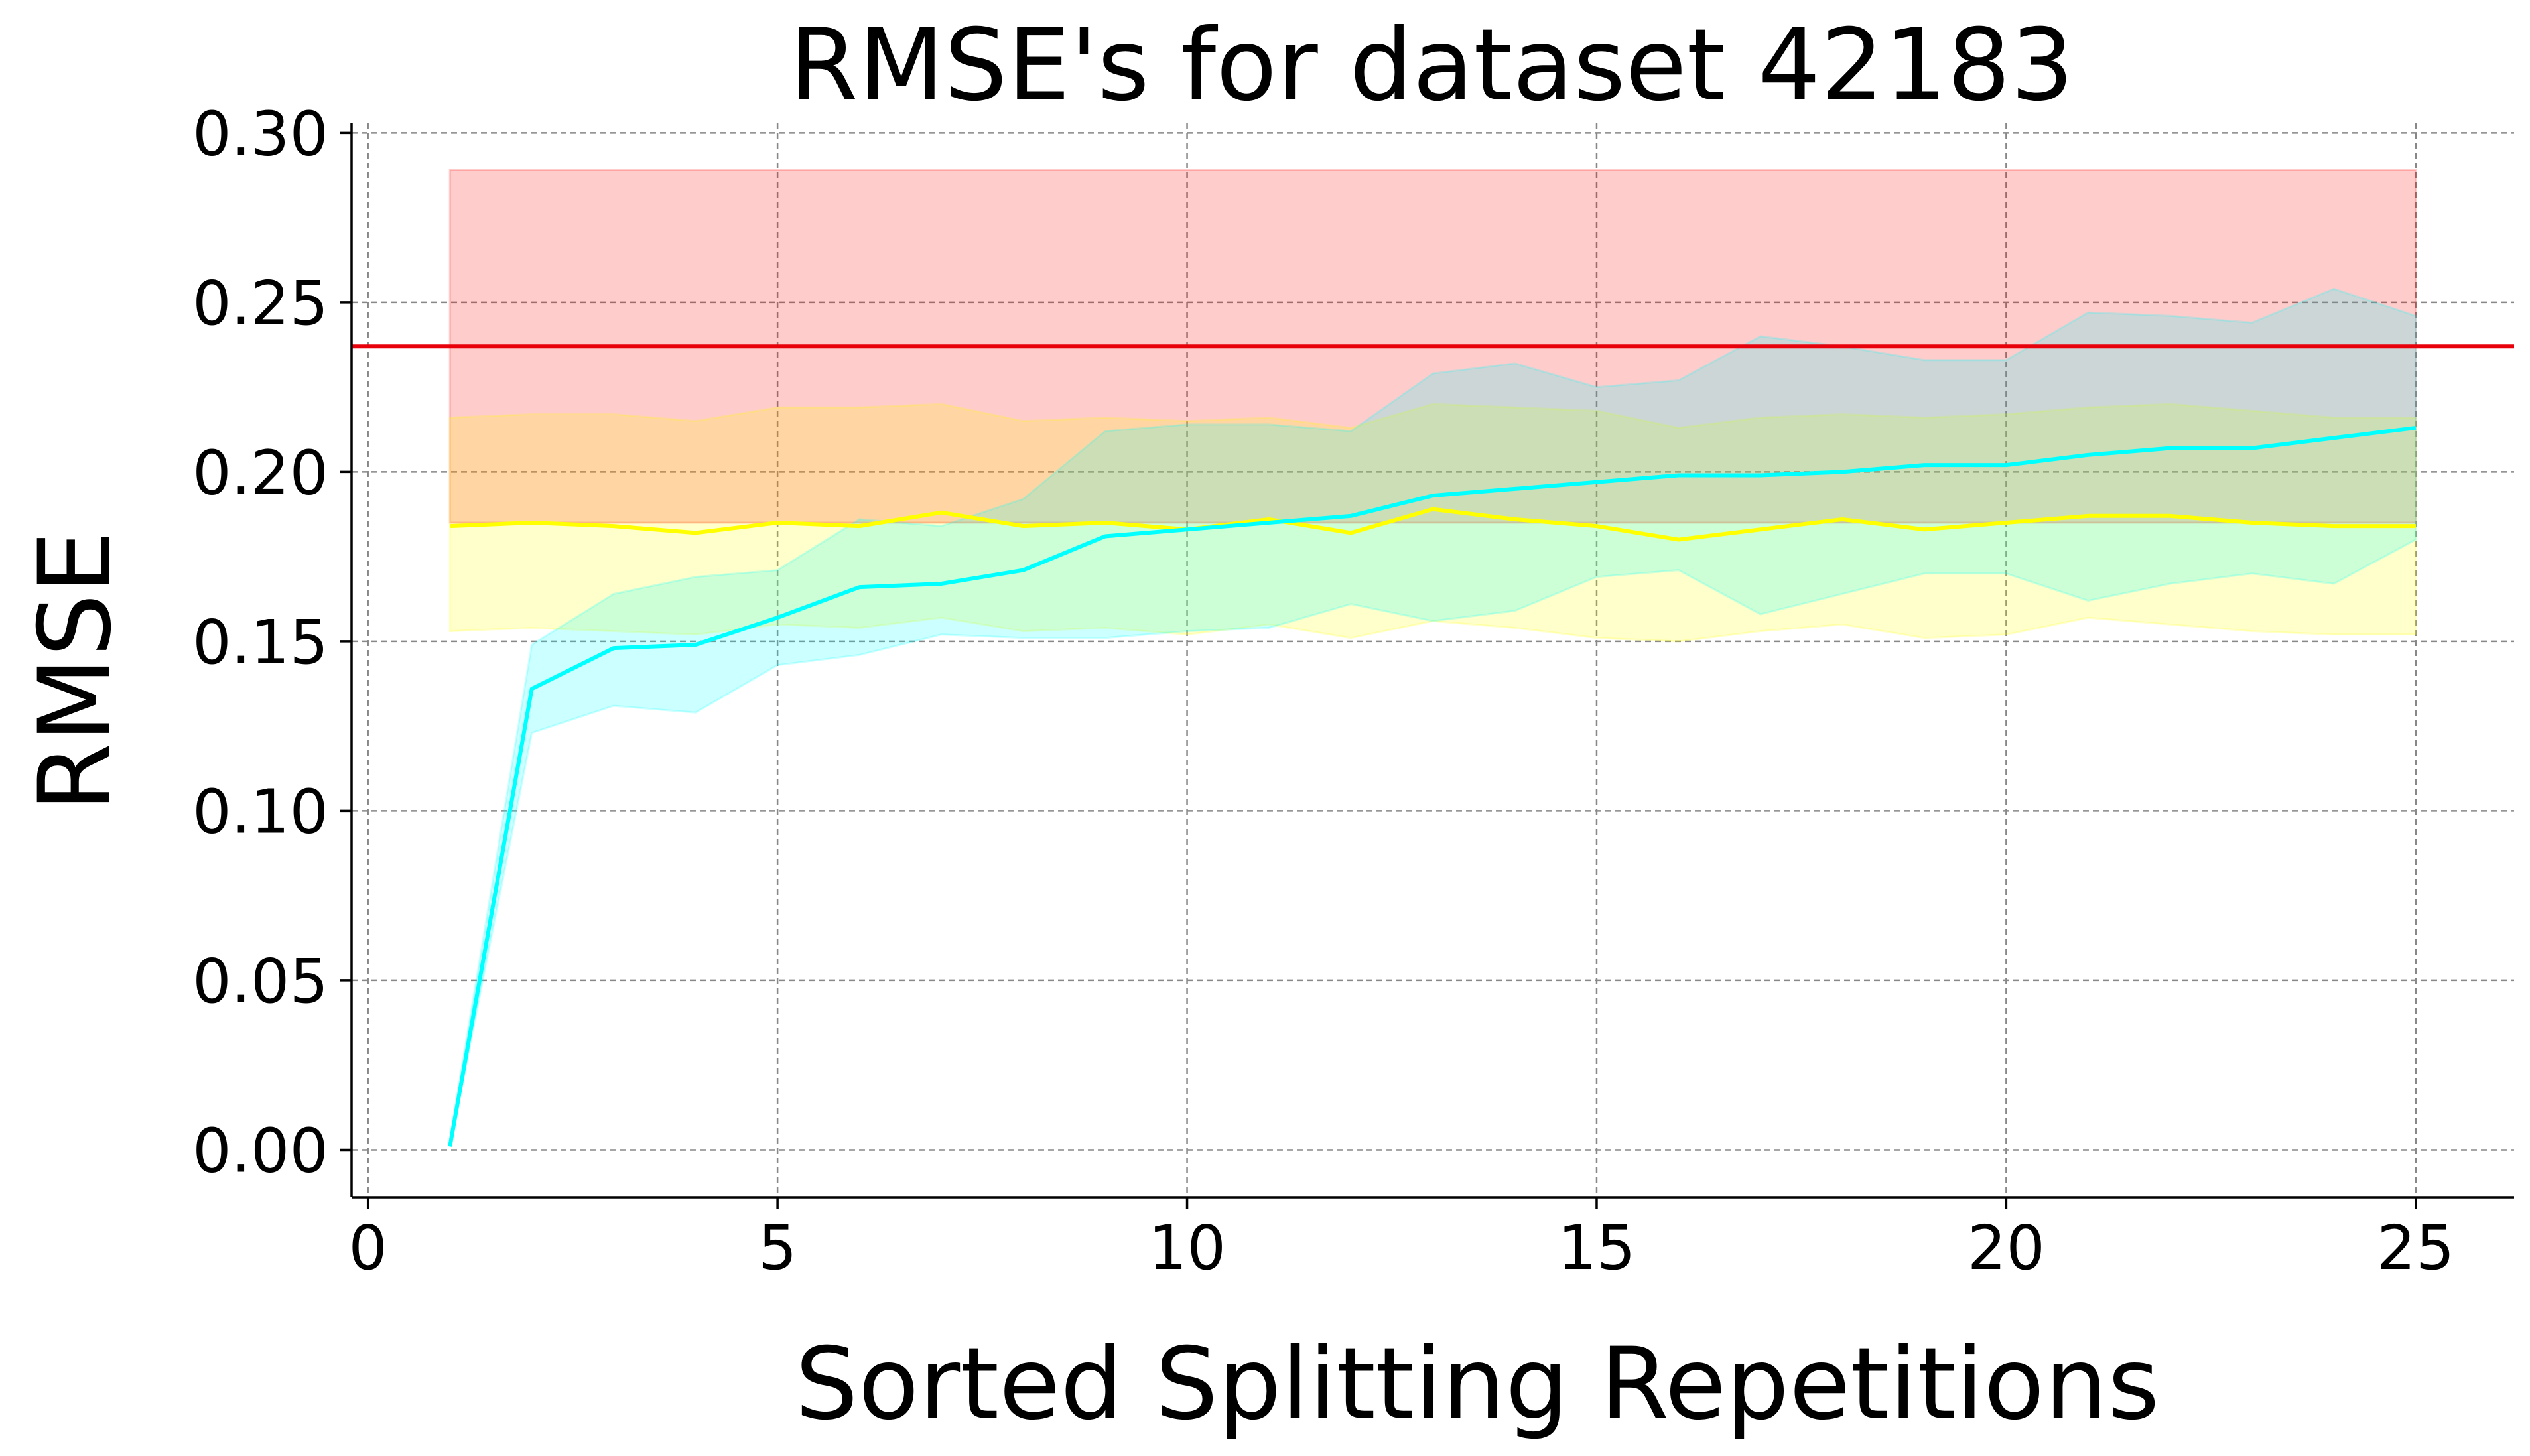 The image size is (2530, 1456). What do you see at coordinates (1431, 65) in the screenshot?
I see `chart-title: RMSE's for dataset 42183` at bounding box center [1431, 65].